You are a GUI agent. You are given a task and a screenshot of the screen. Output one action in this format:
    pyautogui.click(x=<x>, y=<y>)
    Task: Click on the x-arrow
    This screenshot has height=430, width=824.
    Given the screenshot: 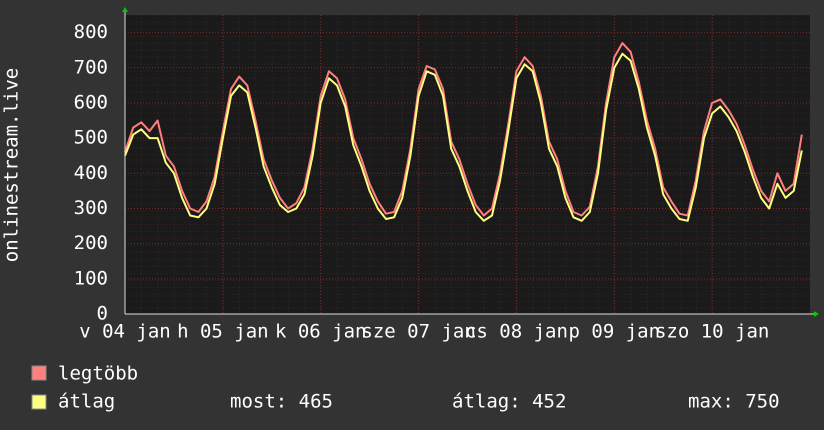 What is the action you would take?
    pyautogui.click(x=816, y=314)
    